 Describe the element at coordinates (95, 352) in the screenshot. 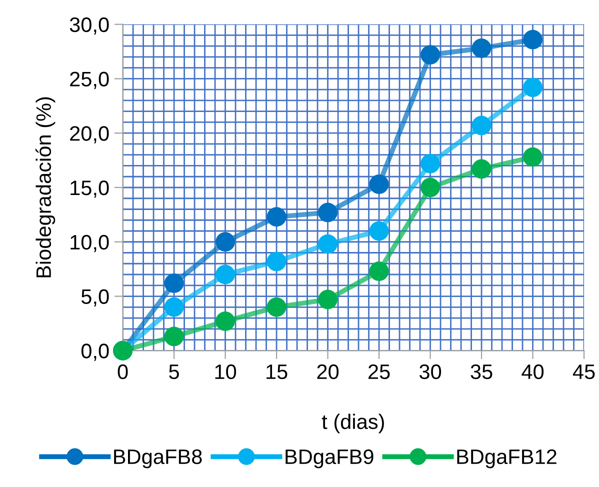

I see `y-tick-label: 0,0` at that location.